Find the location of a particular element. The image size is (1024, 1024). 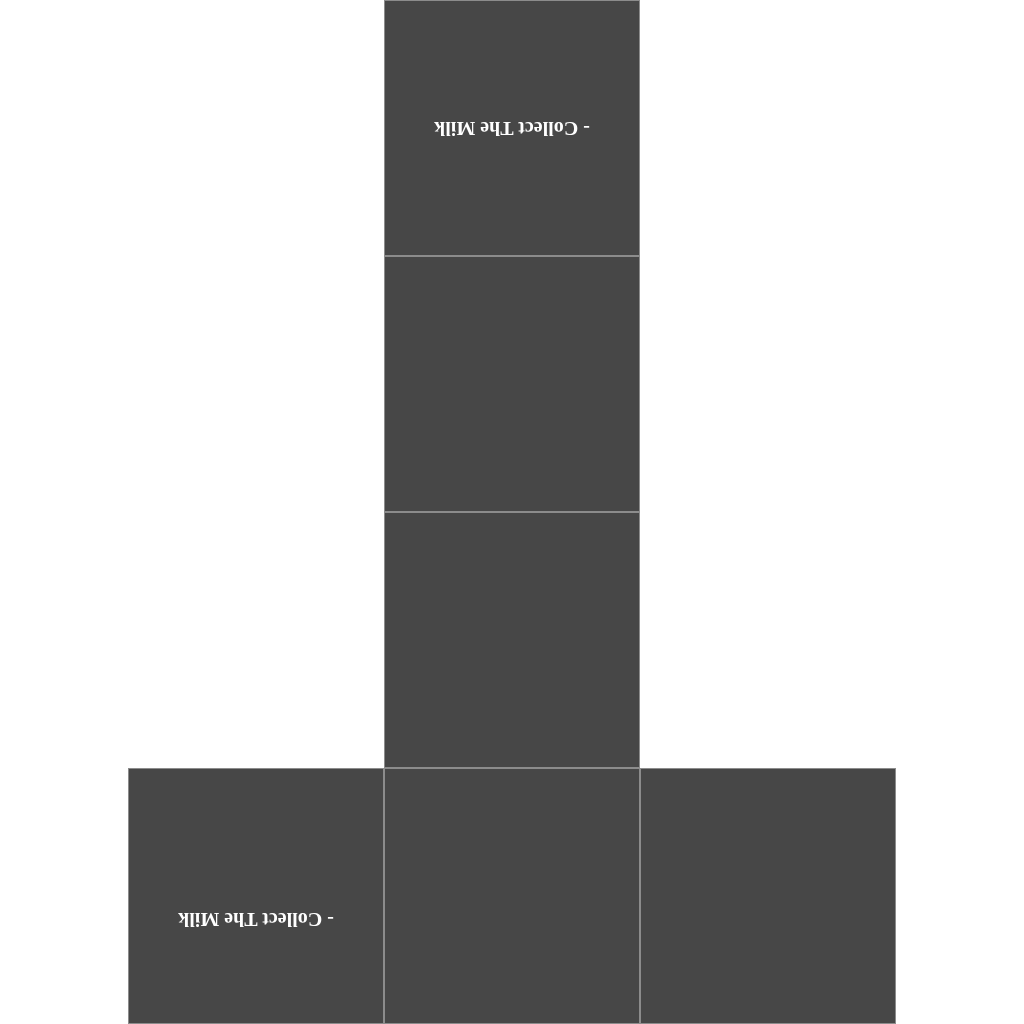

net-face-bottom-left: - Collect The Milk is located at coordinates (256, 896).